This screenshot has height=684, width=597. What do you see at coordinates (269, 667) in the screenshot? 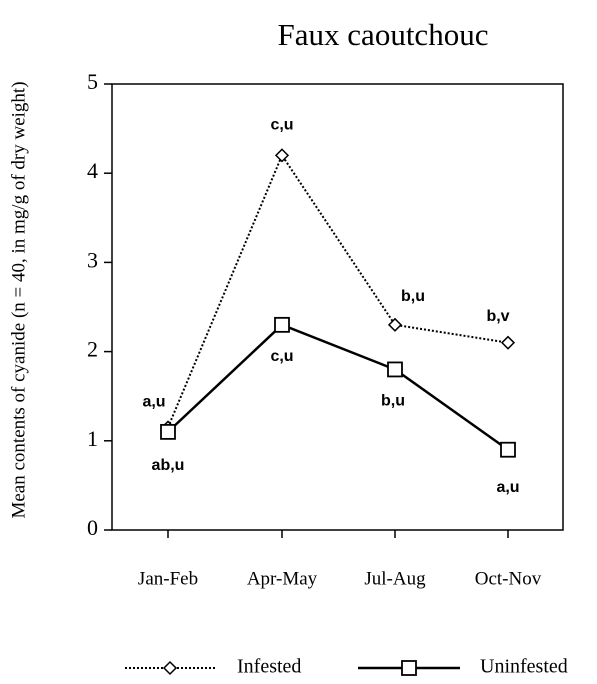
I see `legend-label: Infested` at bounding box center [269, 667].